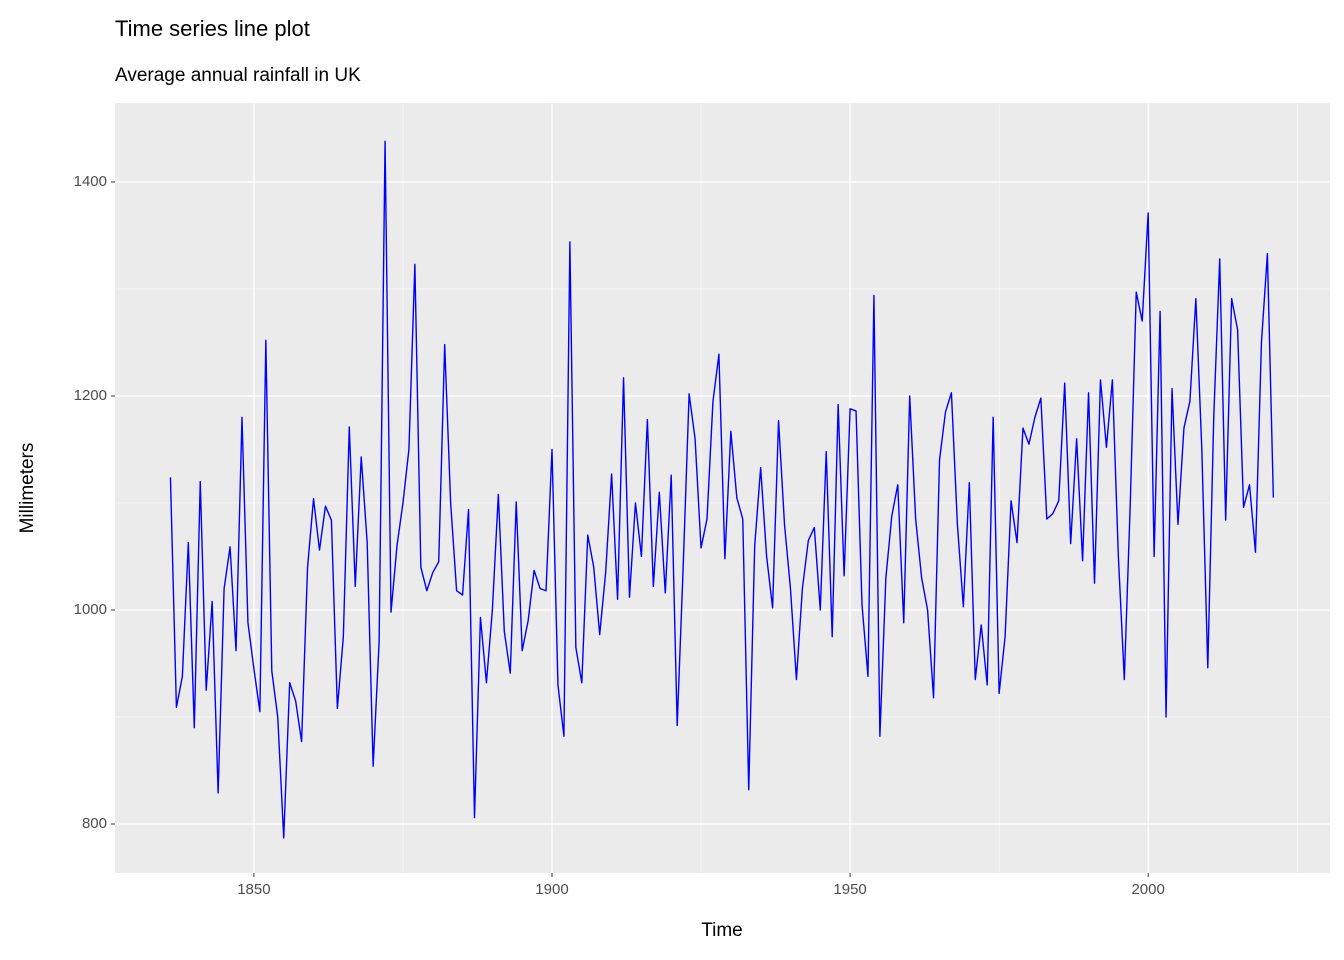 The width and height of the screenshot is (1344, 960). I want to click on y-tick-label: 1400, so click(90, 181).